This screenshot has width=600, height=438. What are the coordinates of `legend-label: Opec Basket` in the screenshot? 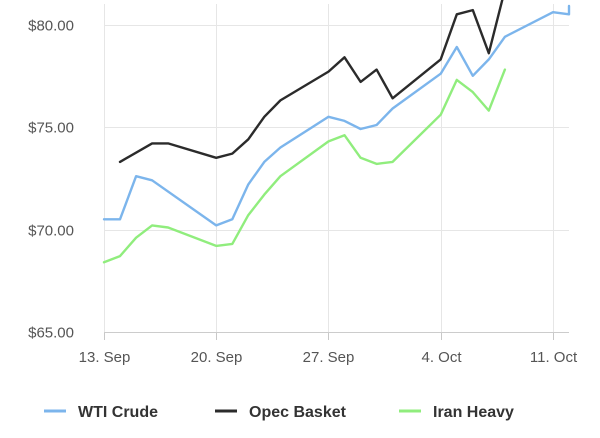 It's located at (298, 412).